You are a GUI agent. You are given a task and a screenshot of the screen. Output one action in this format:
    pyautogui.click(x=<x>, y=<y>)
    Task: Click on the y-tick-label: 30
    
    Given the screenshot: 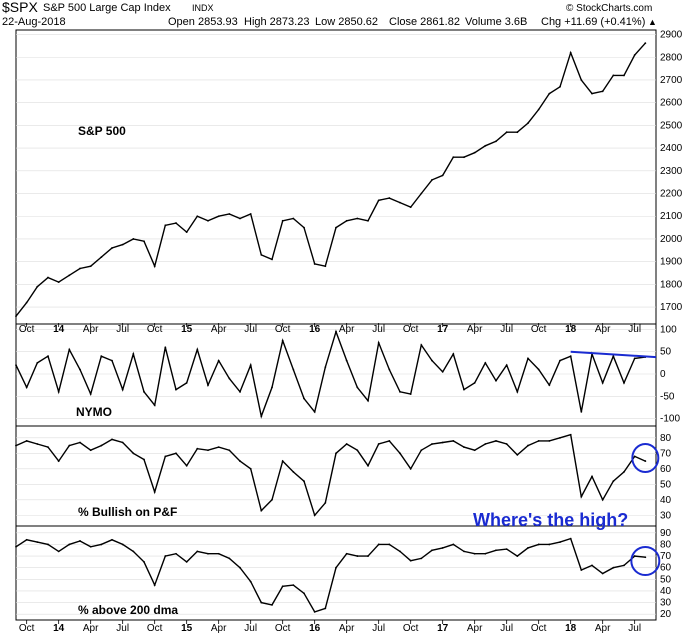 What is the action you would take?
    pyautogui.click(x=666, y=603)
    